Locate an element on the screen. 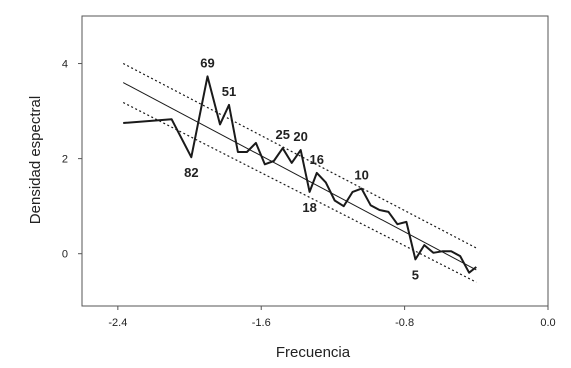 The image size is (571, 368). y-axis-title: Densidad espectral is located at coordinates (35, 160).